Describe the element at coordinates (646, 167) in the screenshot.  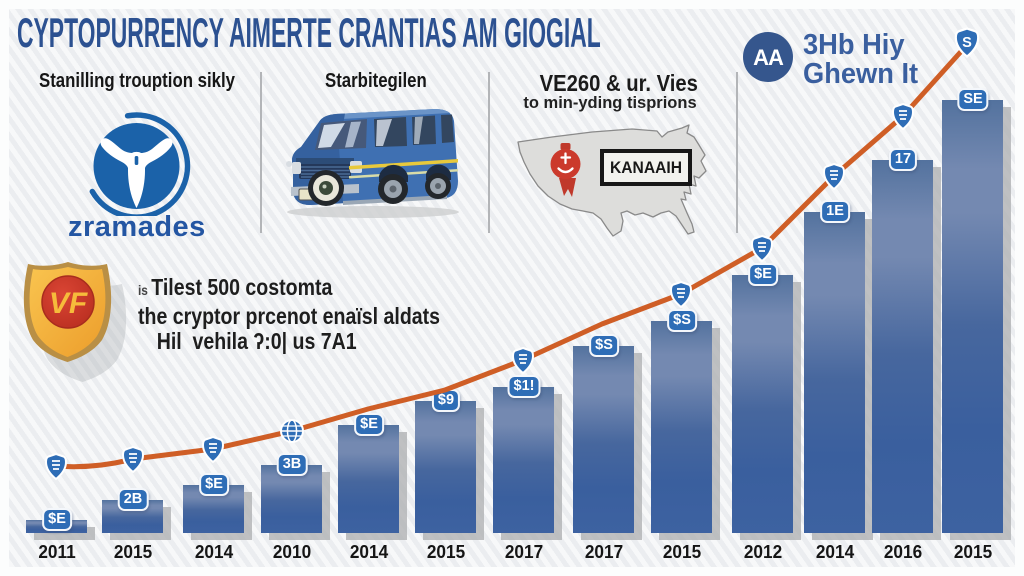
I see `svg-text: KANAAIH` at that location.